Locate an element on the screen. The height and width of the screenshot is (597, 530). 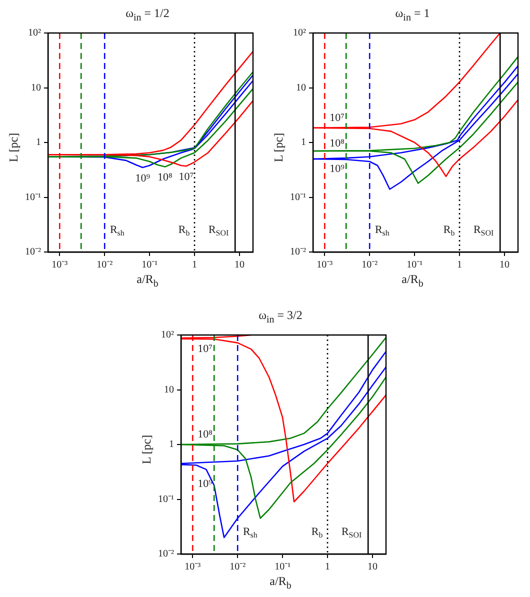
chart-title: ω$_{in}$ = 1/2 is located at coordinates (147, 15).